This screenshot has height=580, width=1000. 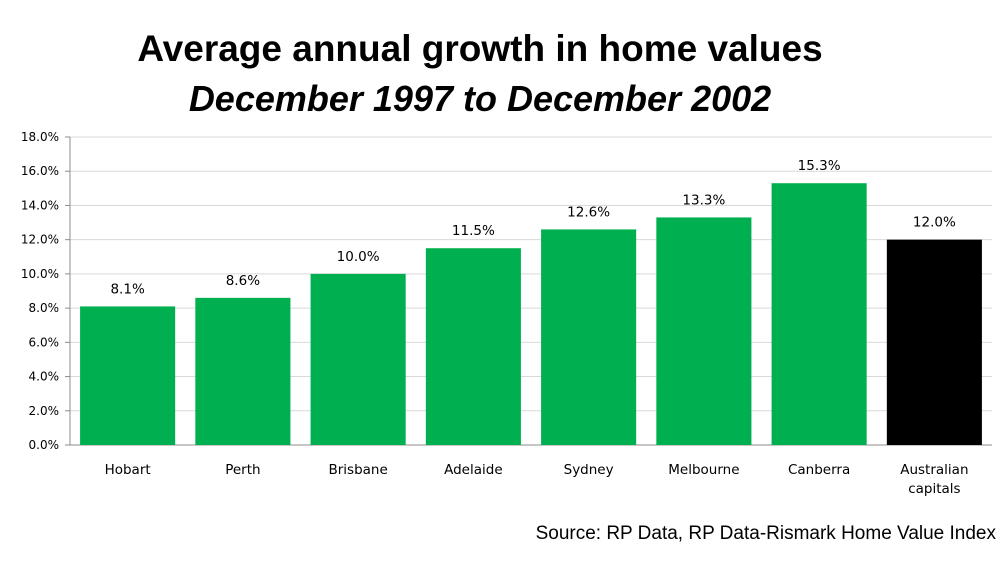 I want to click on y-tick-label: 2.0%, so click(x=44, y=411).